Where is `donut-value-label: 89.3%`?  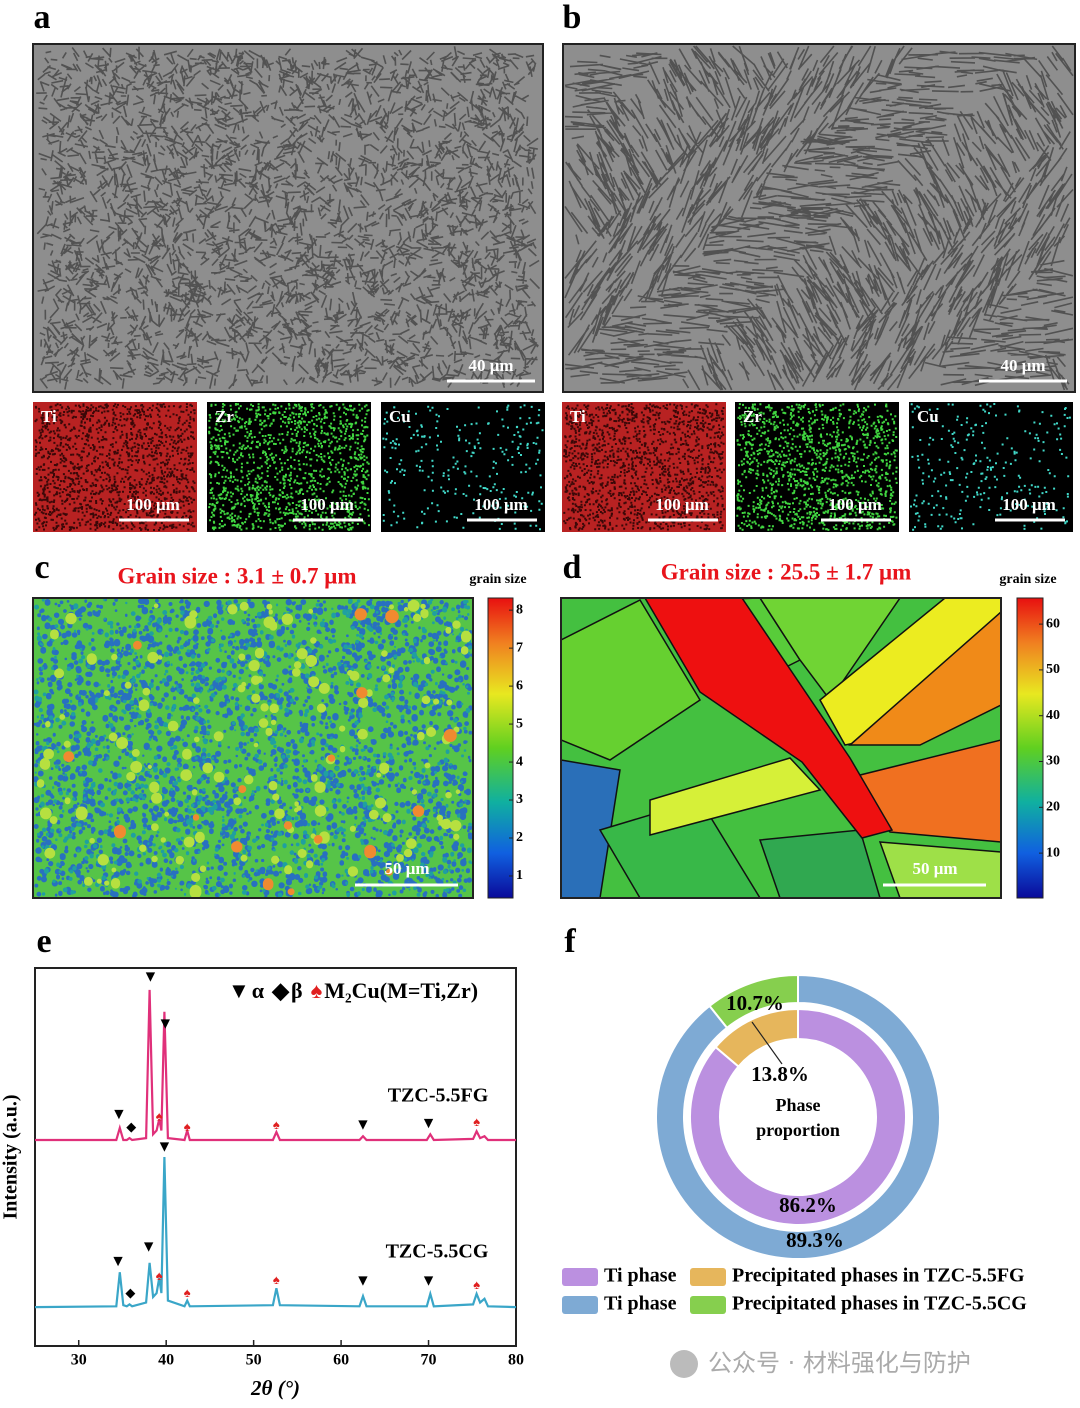
donut-value-label: 89.3% is located at coordinates (815, 1240).